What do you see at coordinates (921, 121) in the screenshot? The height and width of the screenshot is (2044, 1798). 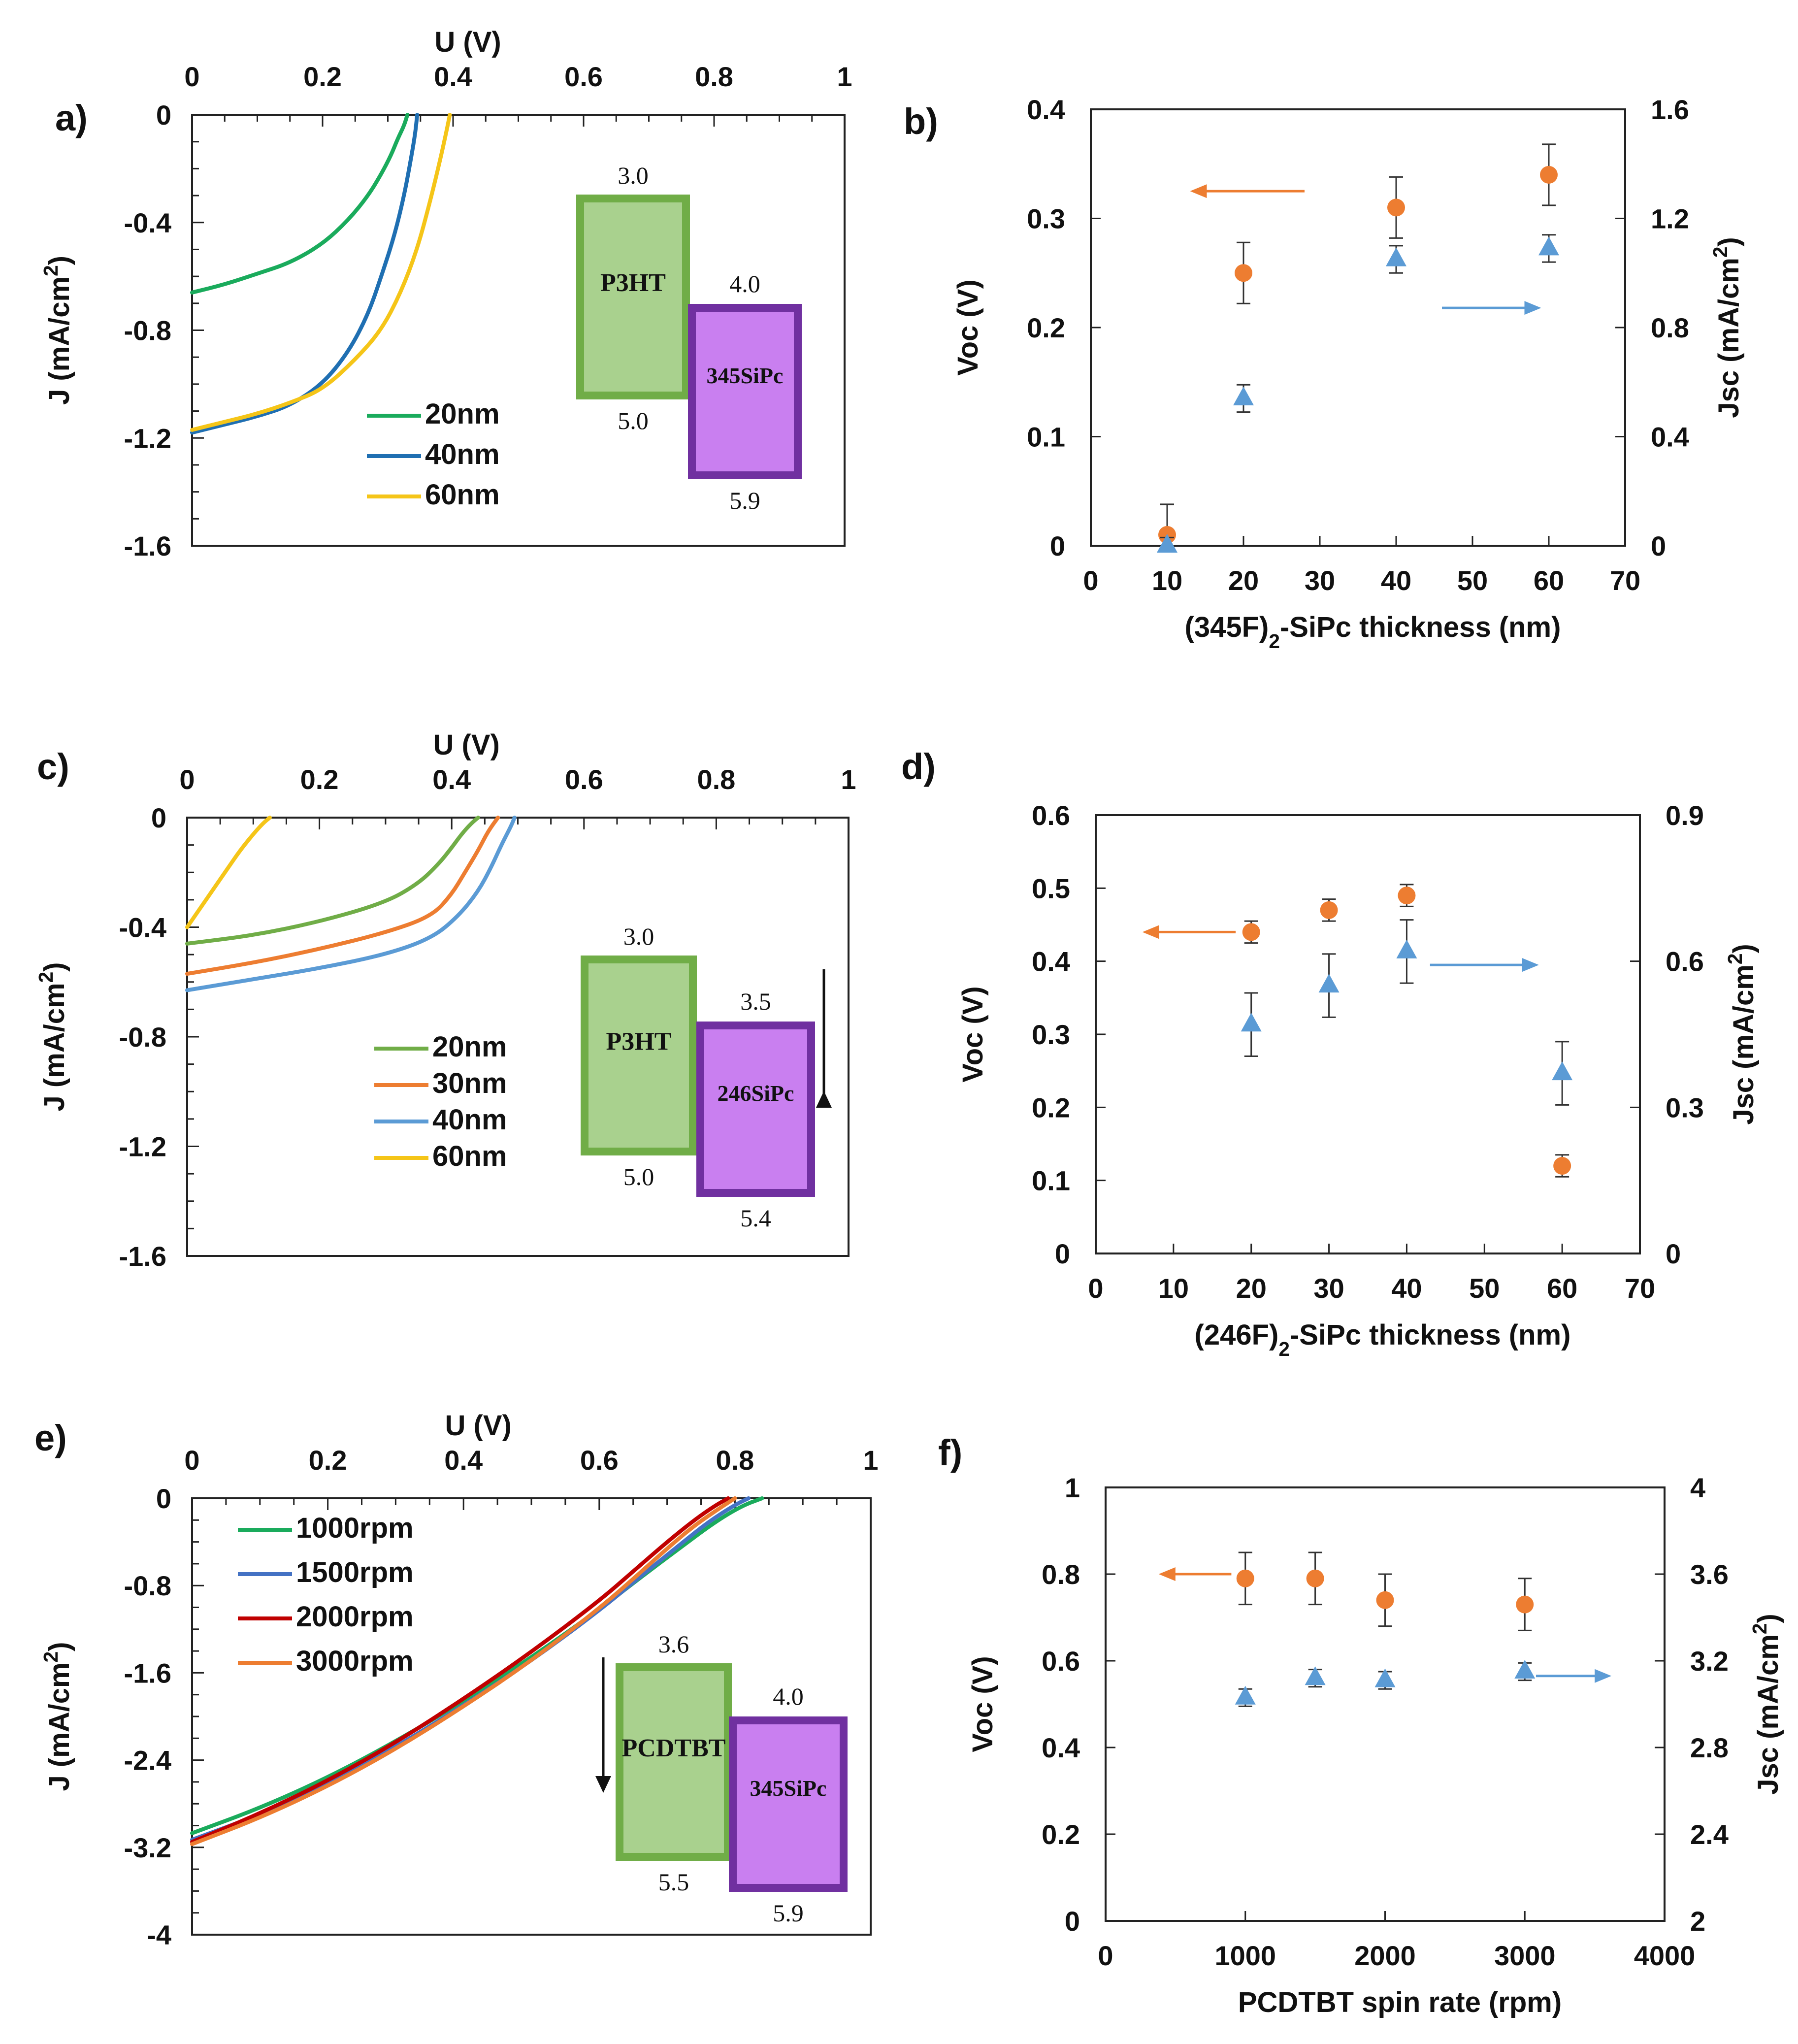 I see `panel-label: b)` at bounding box center [921, 121].